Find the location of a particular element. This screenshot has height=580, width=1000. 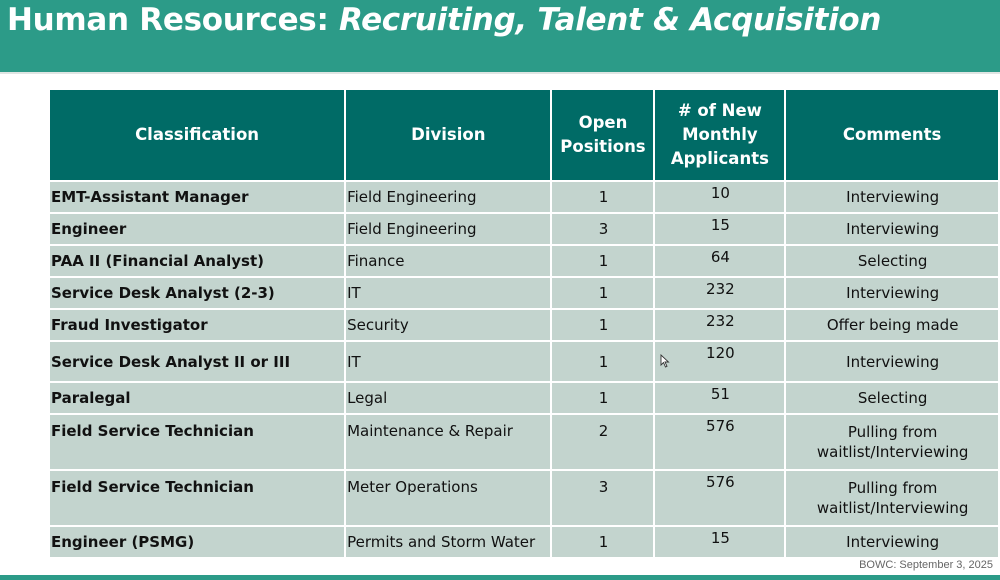

cell-division: Permits and Storm Water is located at coordinates (448, 542).